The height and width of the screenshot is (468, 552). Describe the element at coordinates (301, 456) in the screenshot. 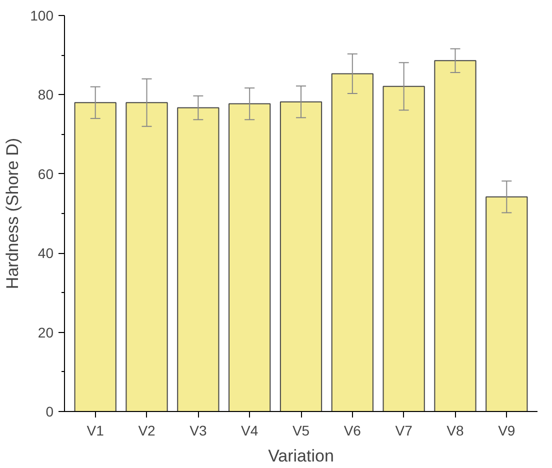

I see `x-axis-title: Variation` at that location.